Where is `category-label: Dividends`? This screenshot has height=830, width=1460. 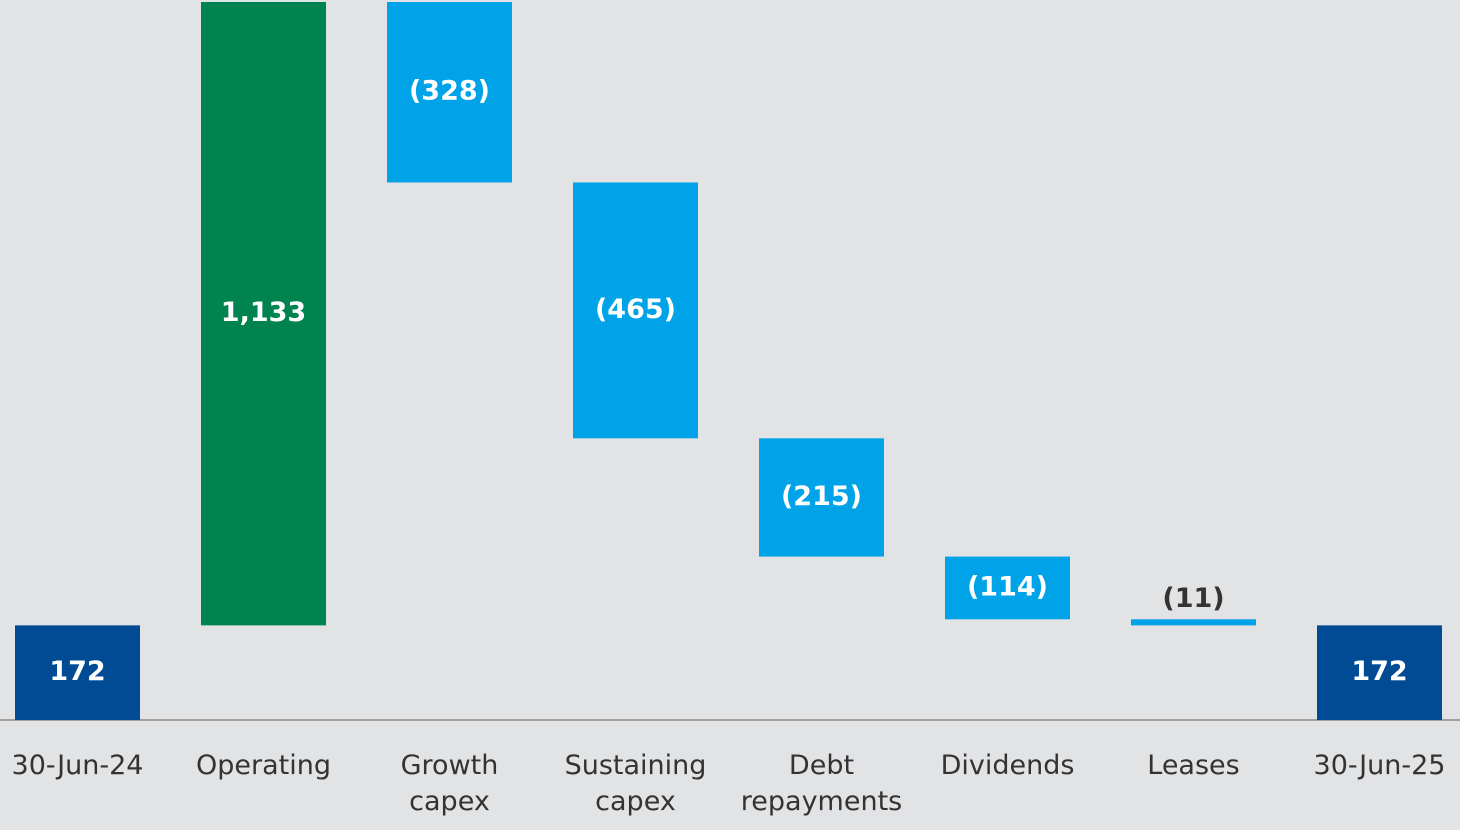 category-label: Dividends is located at coordinates (1007, 765).